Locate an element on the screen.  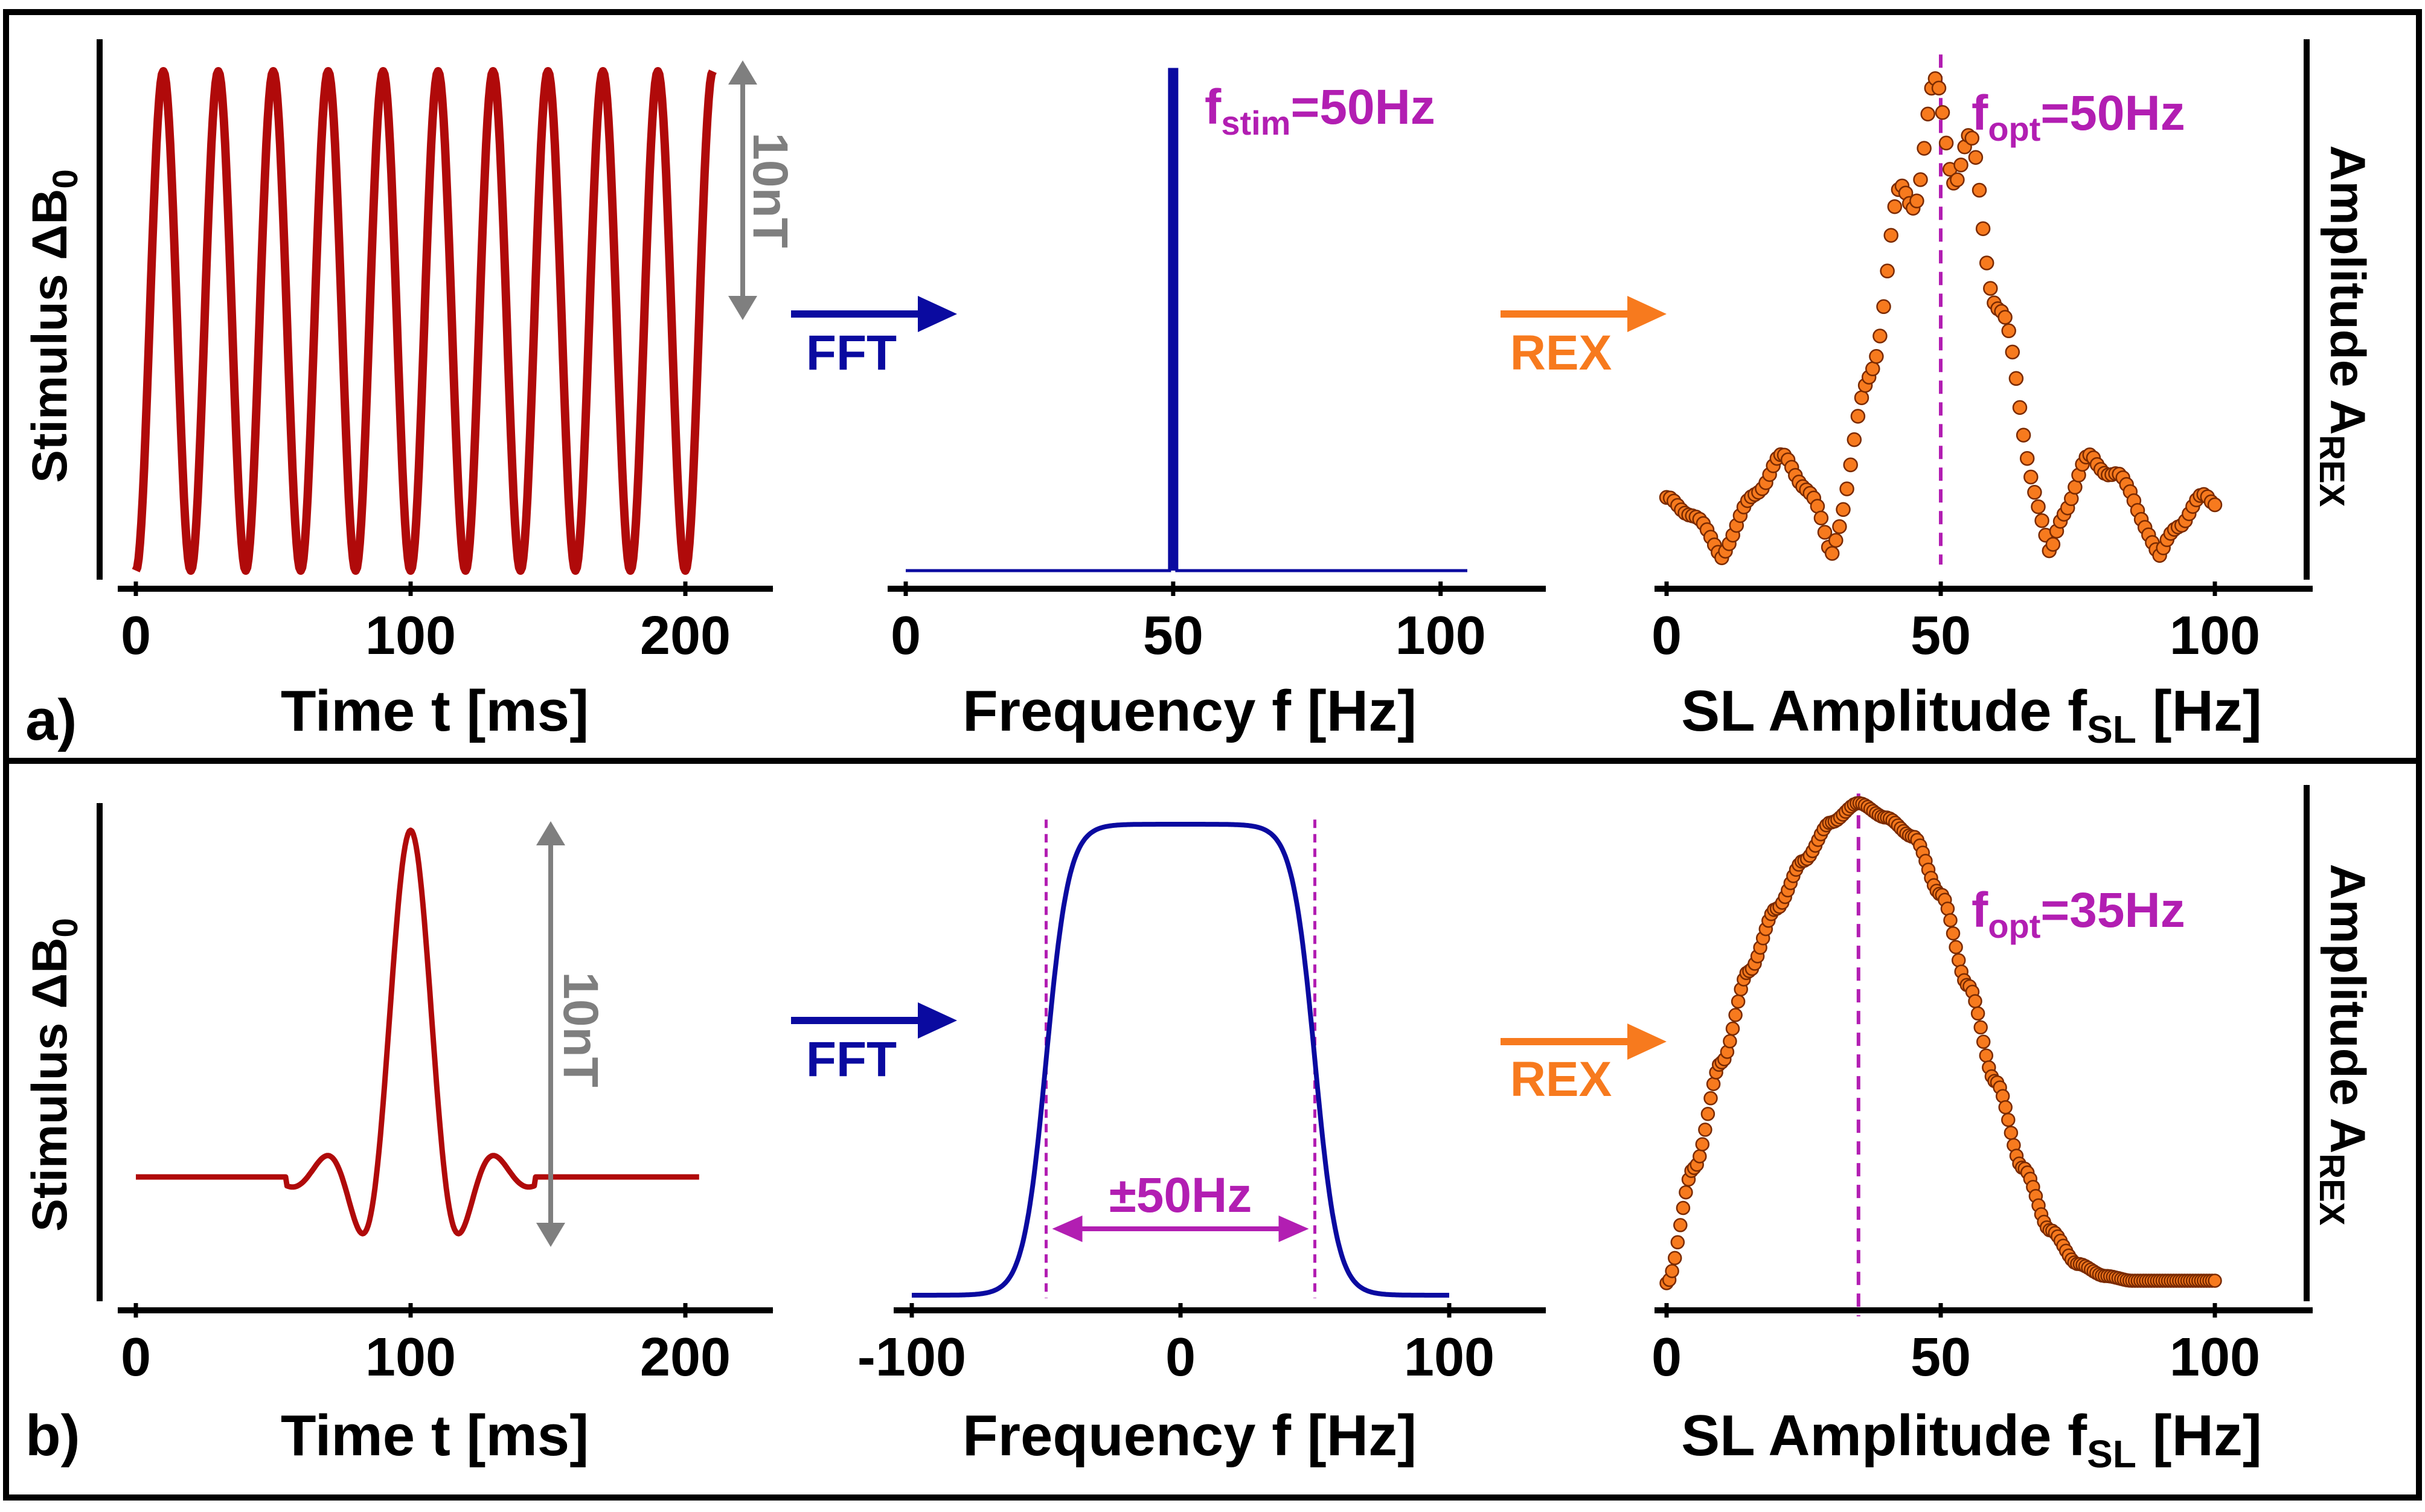
a-fopt-sub: opt is located at coordinates (2014, 129).